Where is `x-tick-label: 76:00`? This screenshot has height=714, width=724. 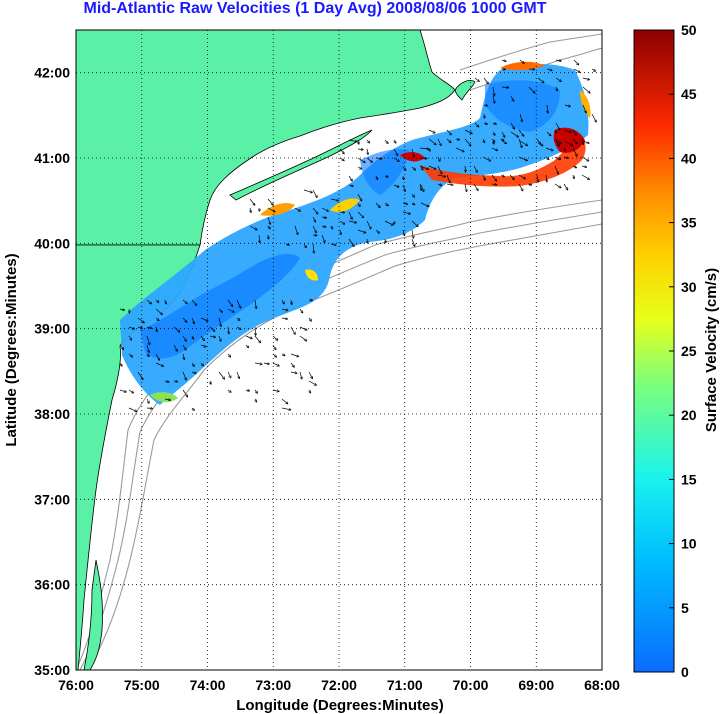
x-tick-label: 76:00 is located at coordinates (76, 685).